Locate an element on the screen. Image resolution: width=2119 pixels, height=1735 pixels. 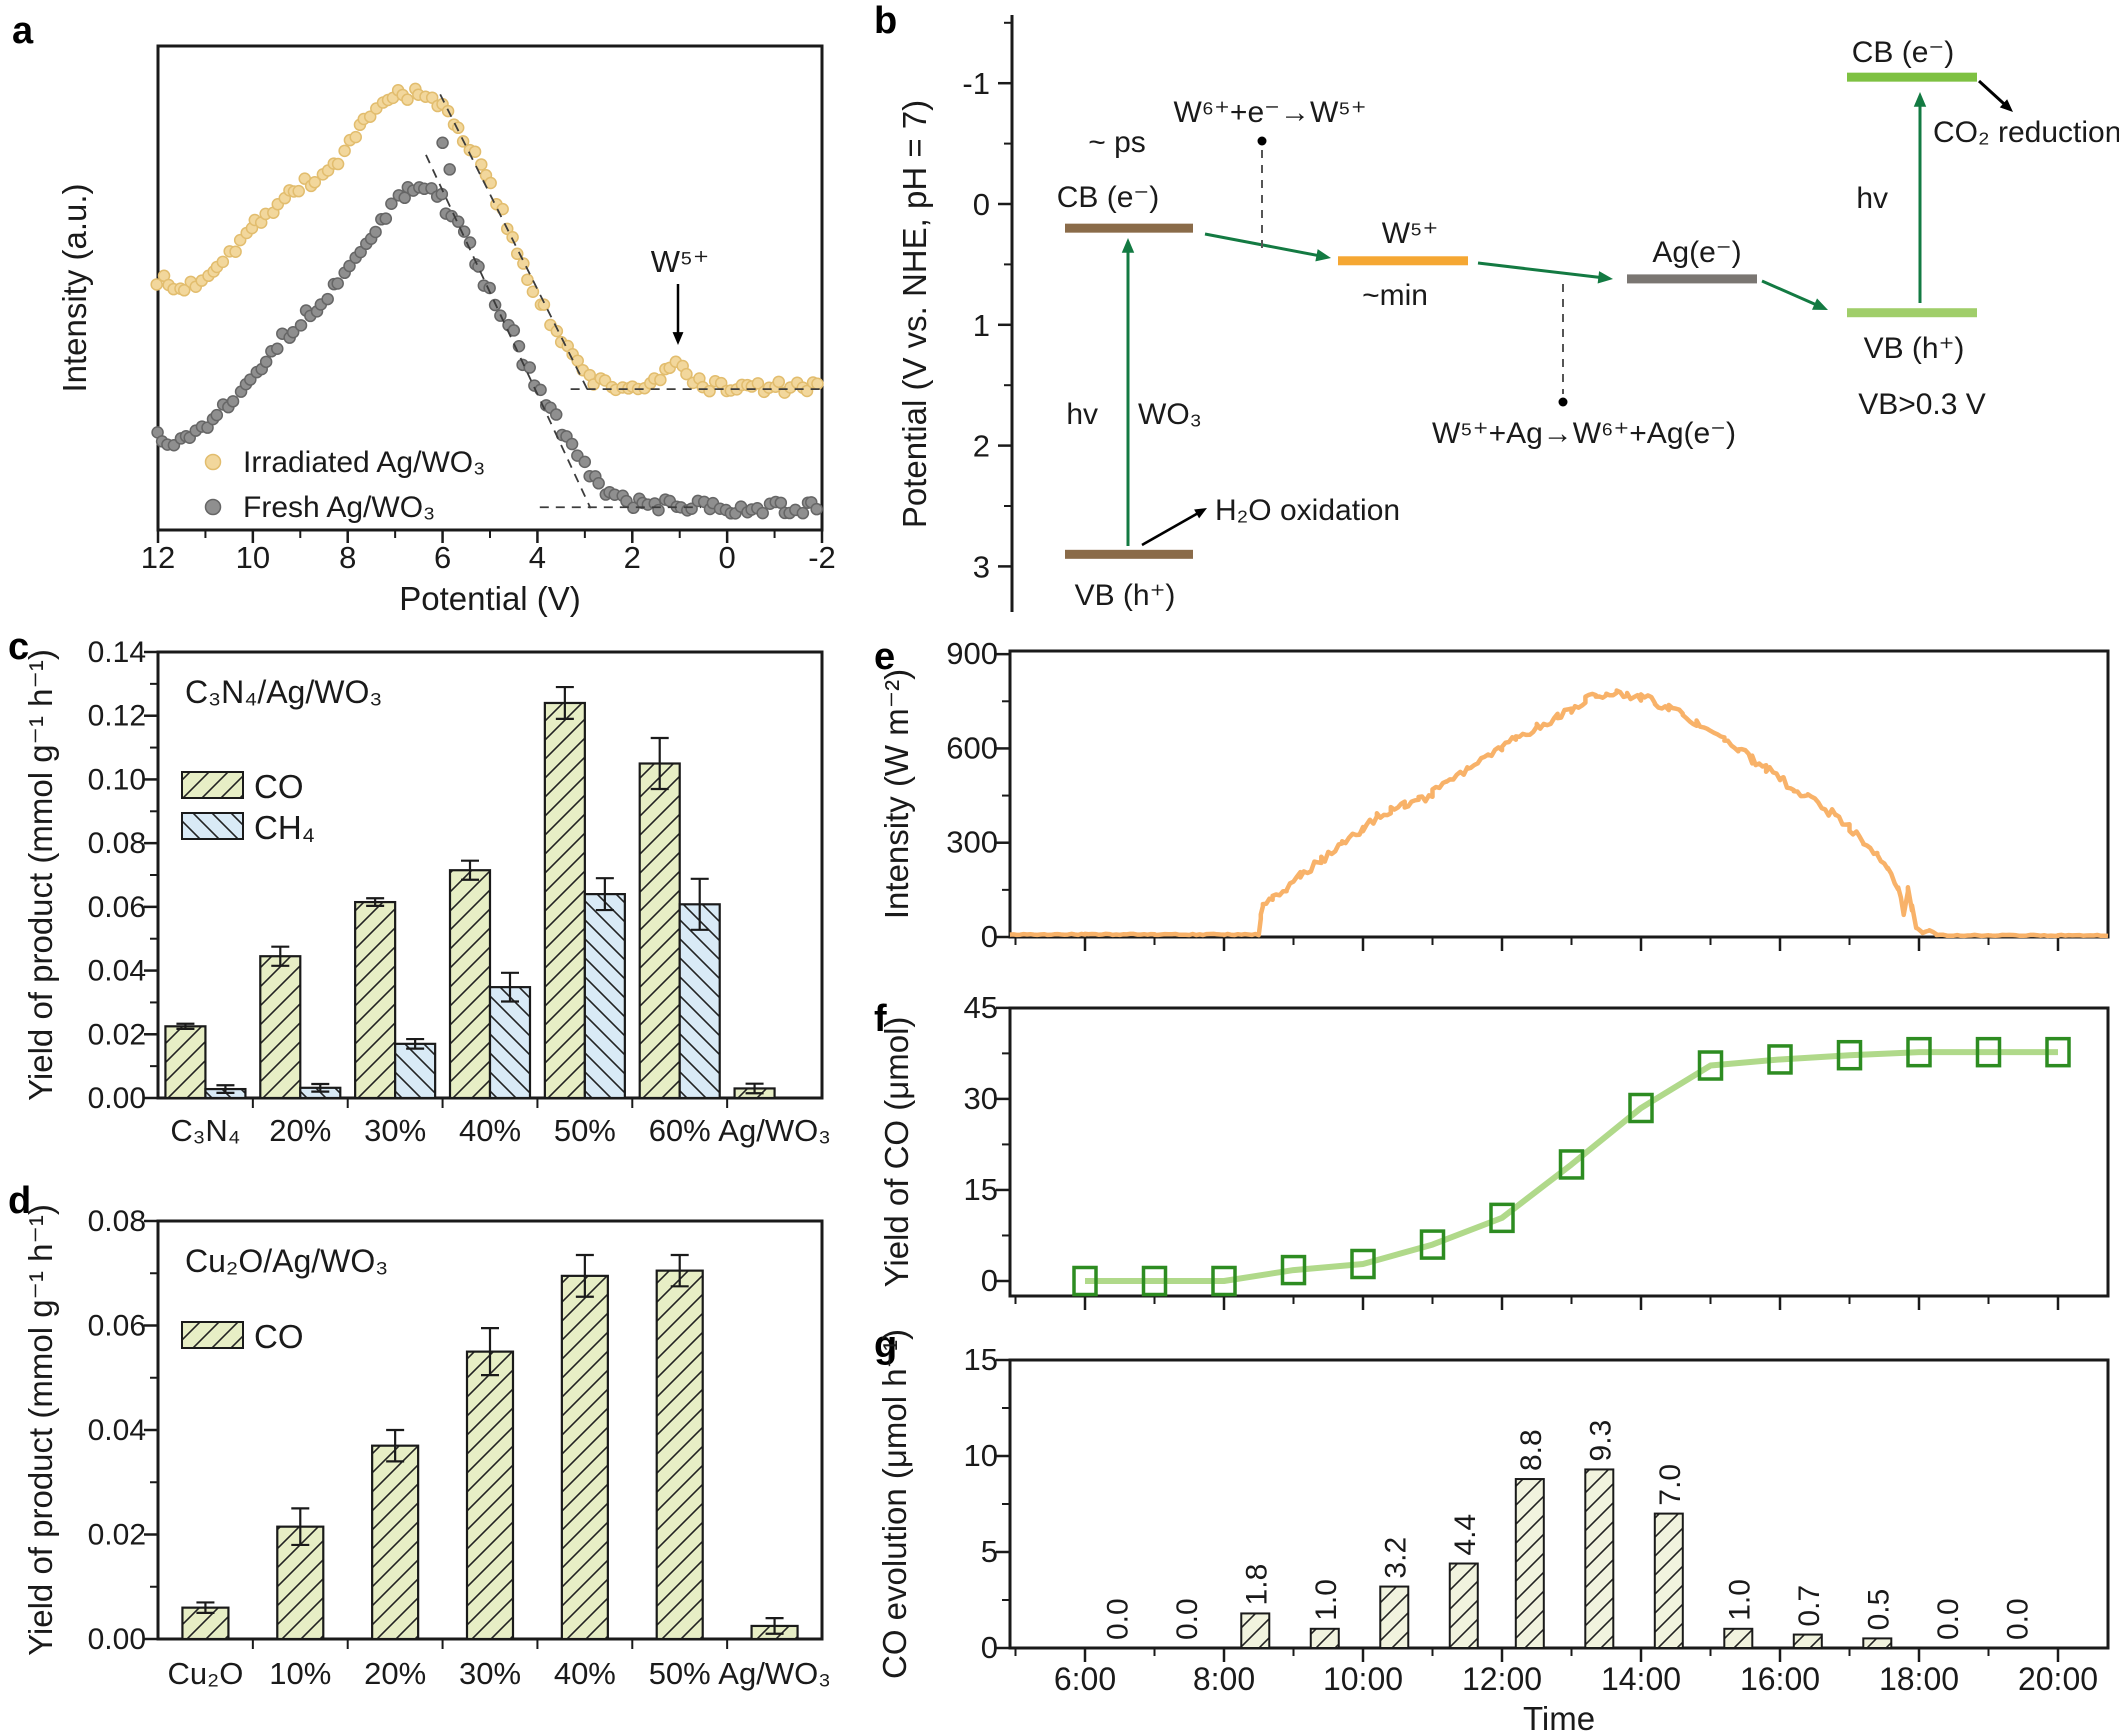
y-tick-label: 10 is located at coordinates (981, 1455).